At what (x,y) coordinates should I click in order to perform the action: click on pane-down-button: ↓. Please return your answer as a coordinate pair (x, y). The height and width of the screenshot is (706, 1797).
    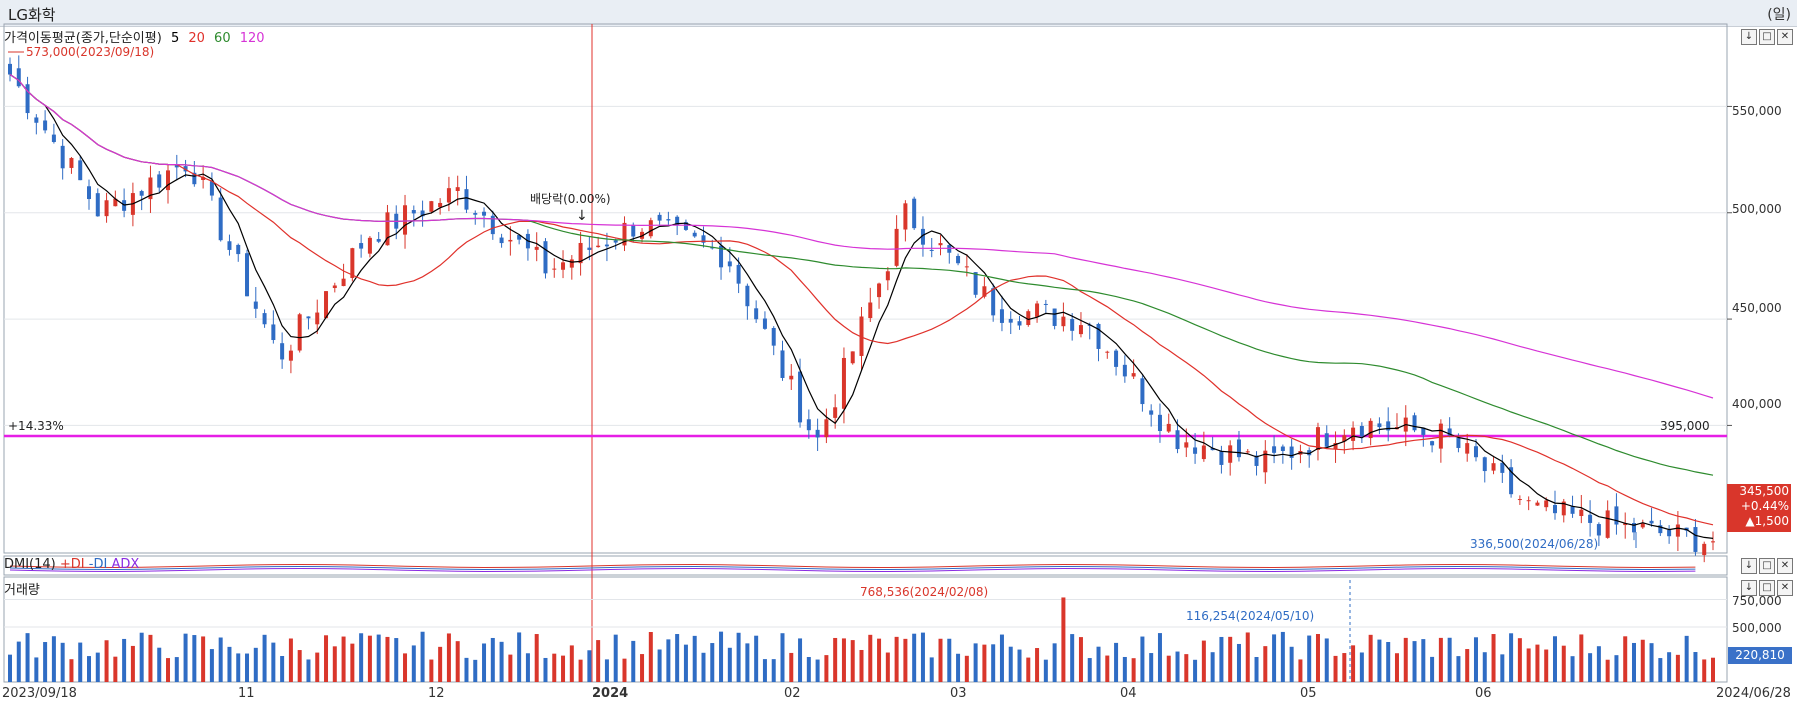
    Looking at the image, I should click on (1749, 37).